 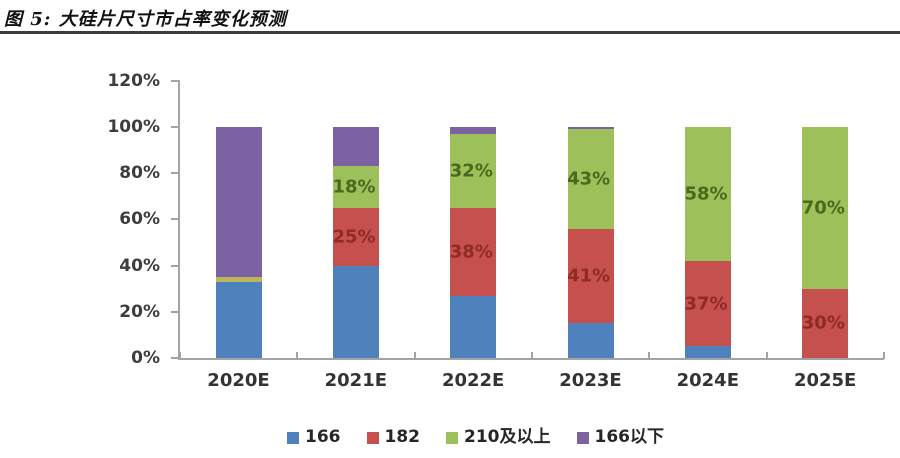 I want to click on segment-data-label: 58%, so click(x=706, y=194).